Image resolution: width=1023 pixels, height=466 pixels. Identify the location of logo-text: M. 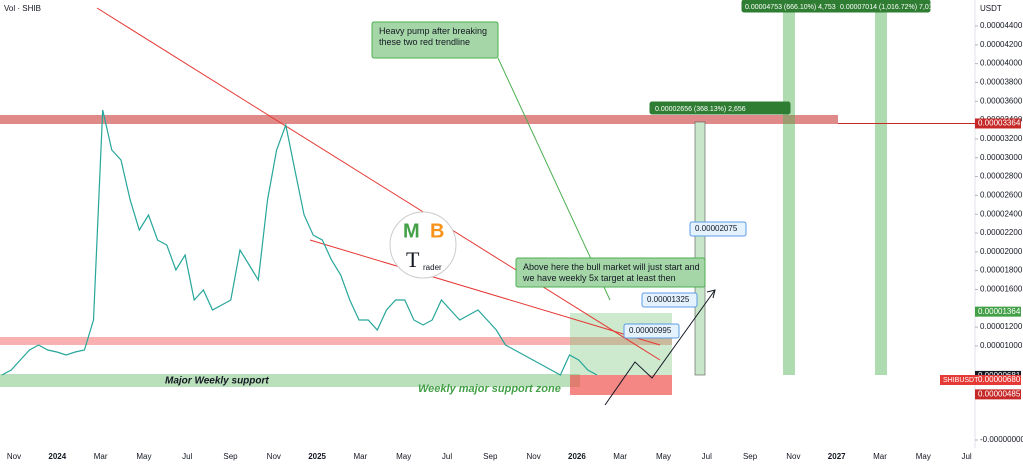
(411, 231).